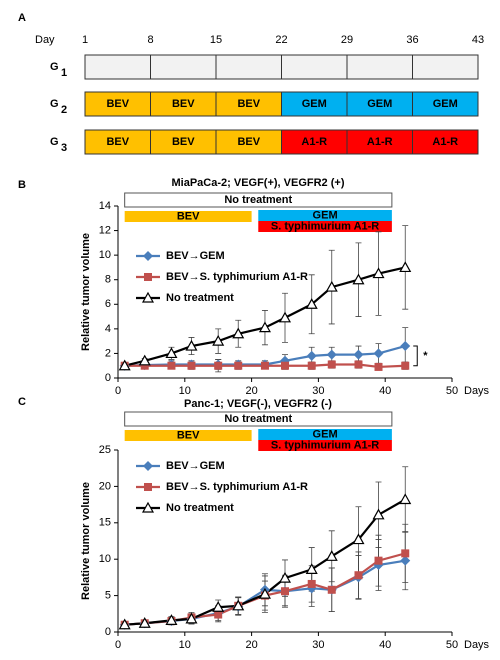 The width and height of the screenshot is (500, 660). I want to click on day-label: Day, so click(45, 40).